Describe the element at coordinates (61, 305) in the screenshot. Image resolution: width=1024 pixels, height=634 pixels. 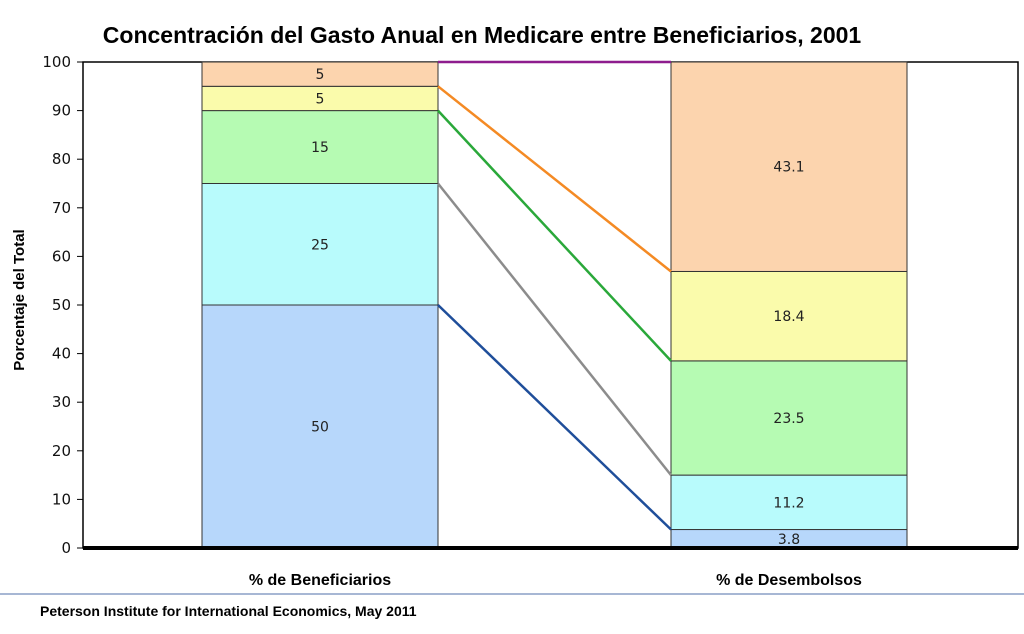
I see `y-tick-label: 50` at that location.